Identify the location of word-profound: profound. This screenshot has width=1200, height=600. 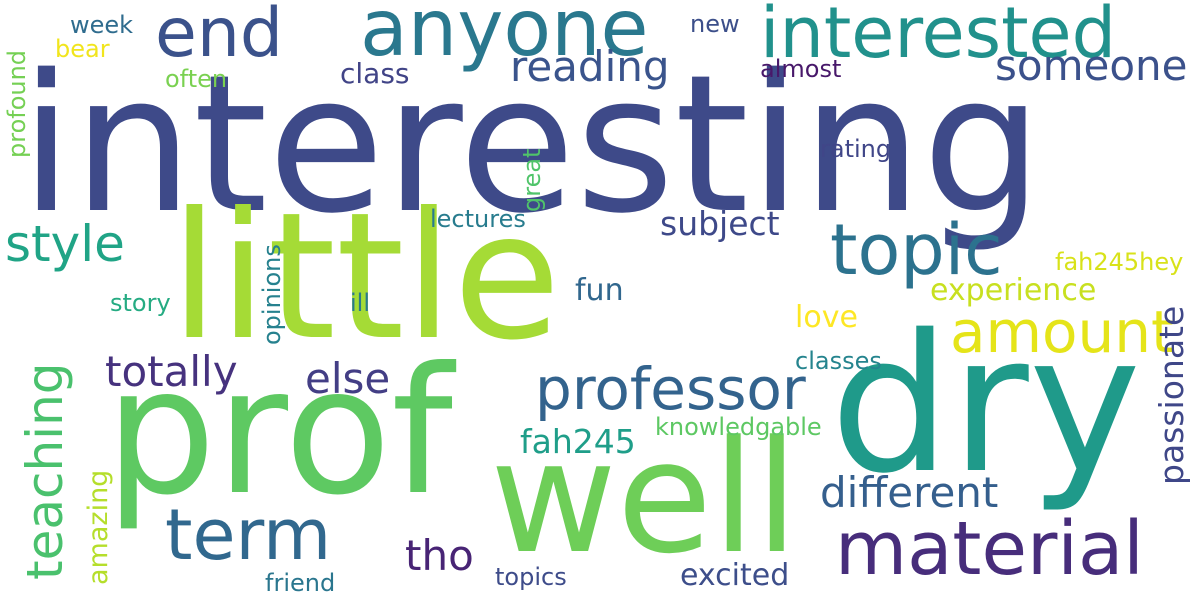
(17, 103).